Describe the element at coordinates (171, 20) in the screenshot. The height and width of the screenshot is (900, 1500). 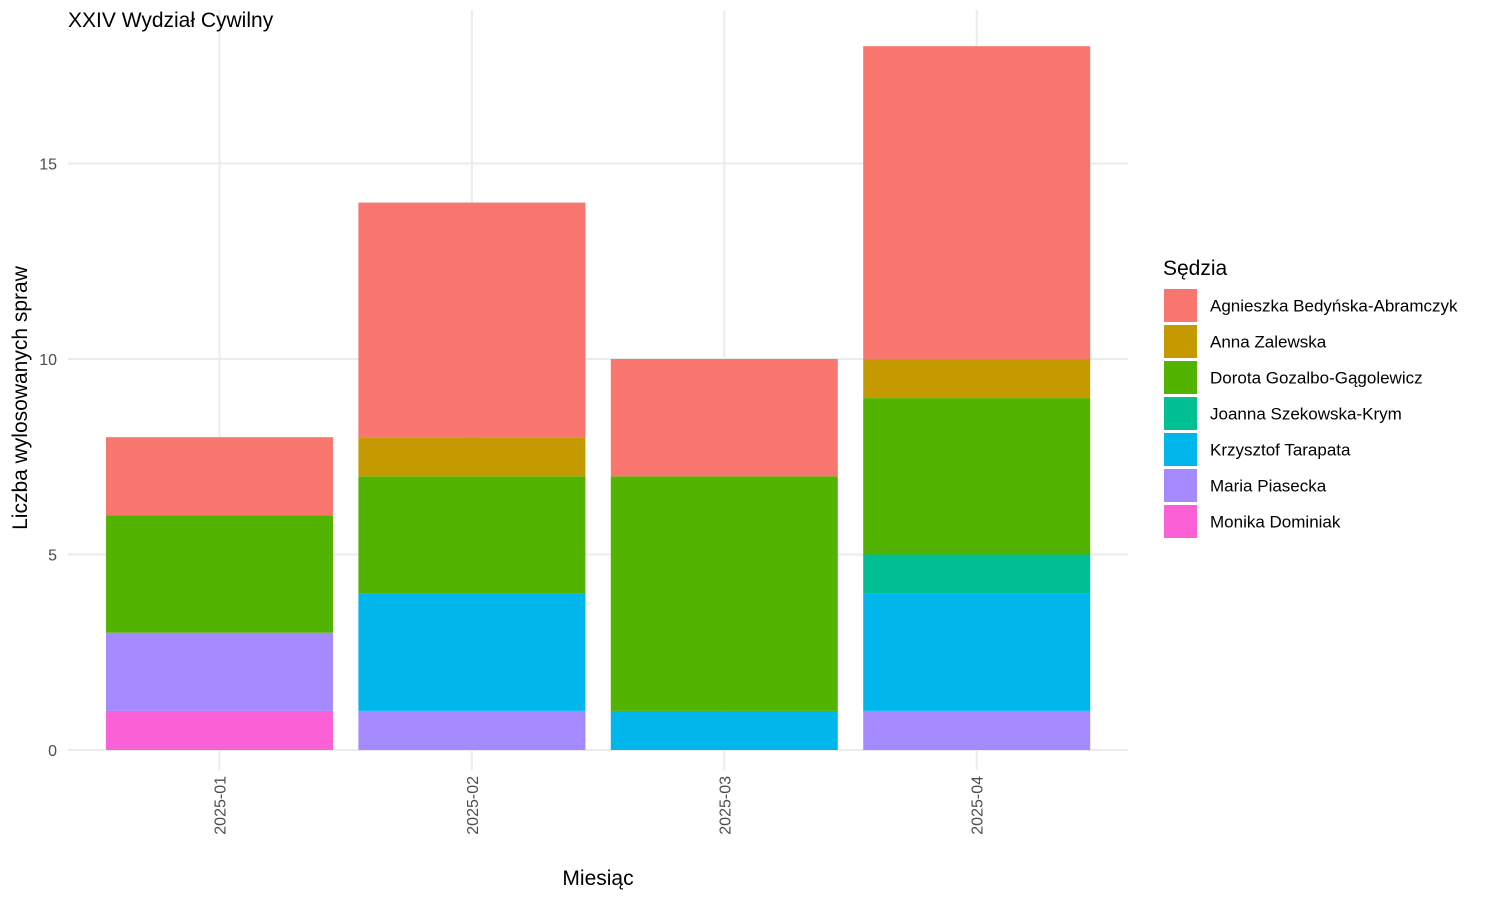
I see `chart-title: XXIV Wydział Cywilny` at that location.